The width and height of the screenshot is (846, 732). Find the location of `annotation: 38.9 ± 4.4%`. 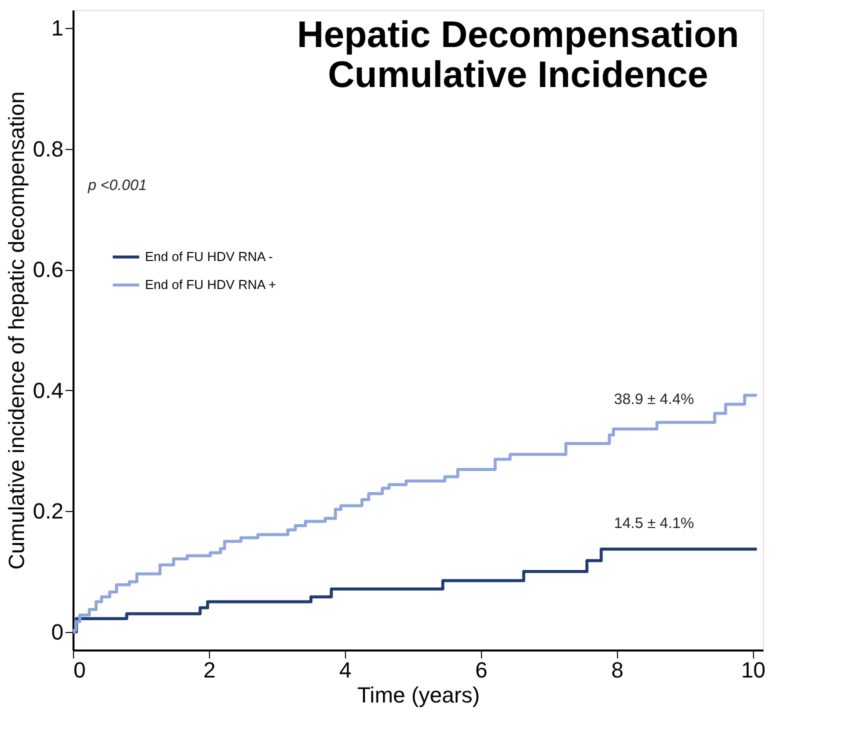

annotation: 38.9 ± 4.4% is located at coordinates (654, 399).